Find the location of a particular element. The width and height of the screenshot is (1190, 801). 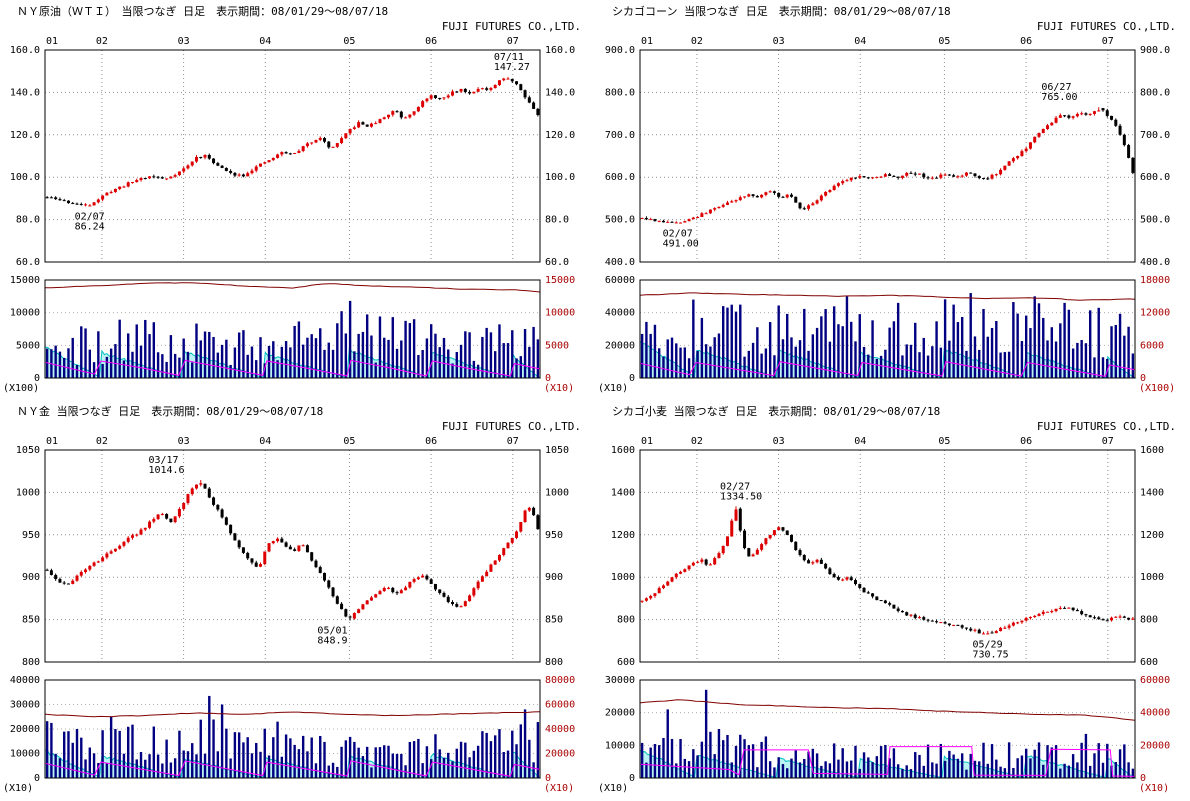

svg-text: 30000 is located at coordinates (620, 680).